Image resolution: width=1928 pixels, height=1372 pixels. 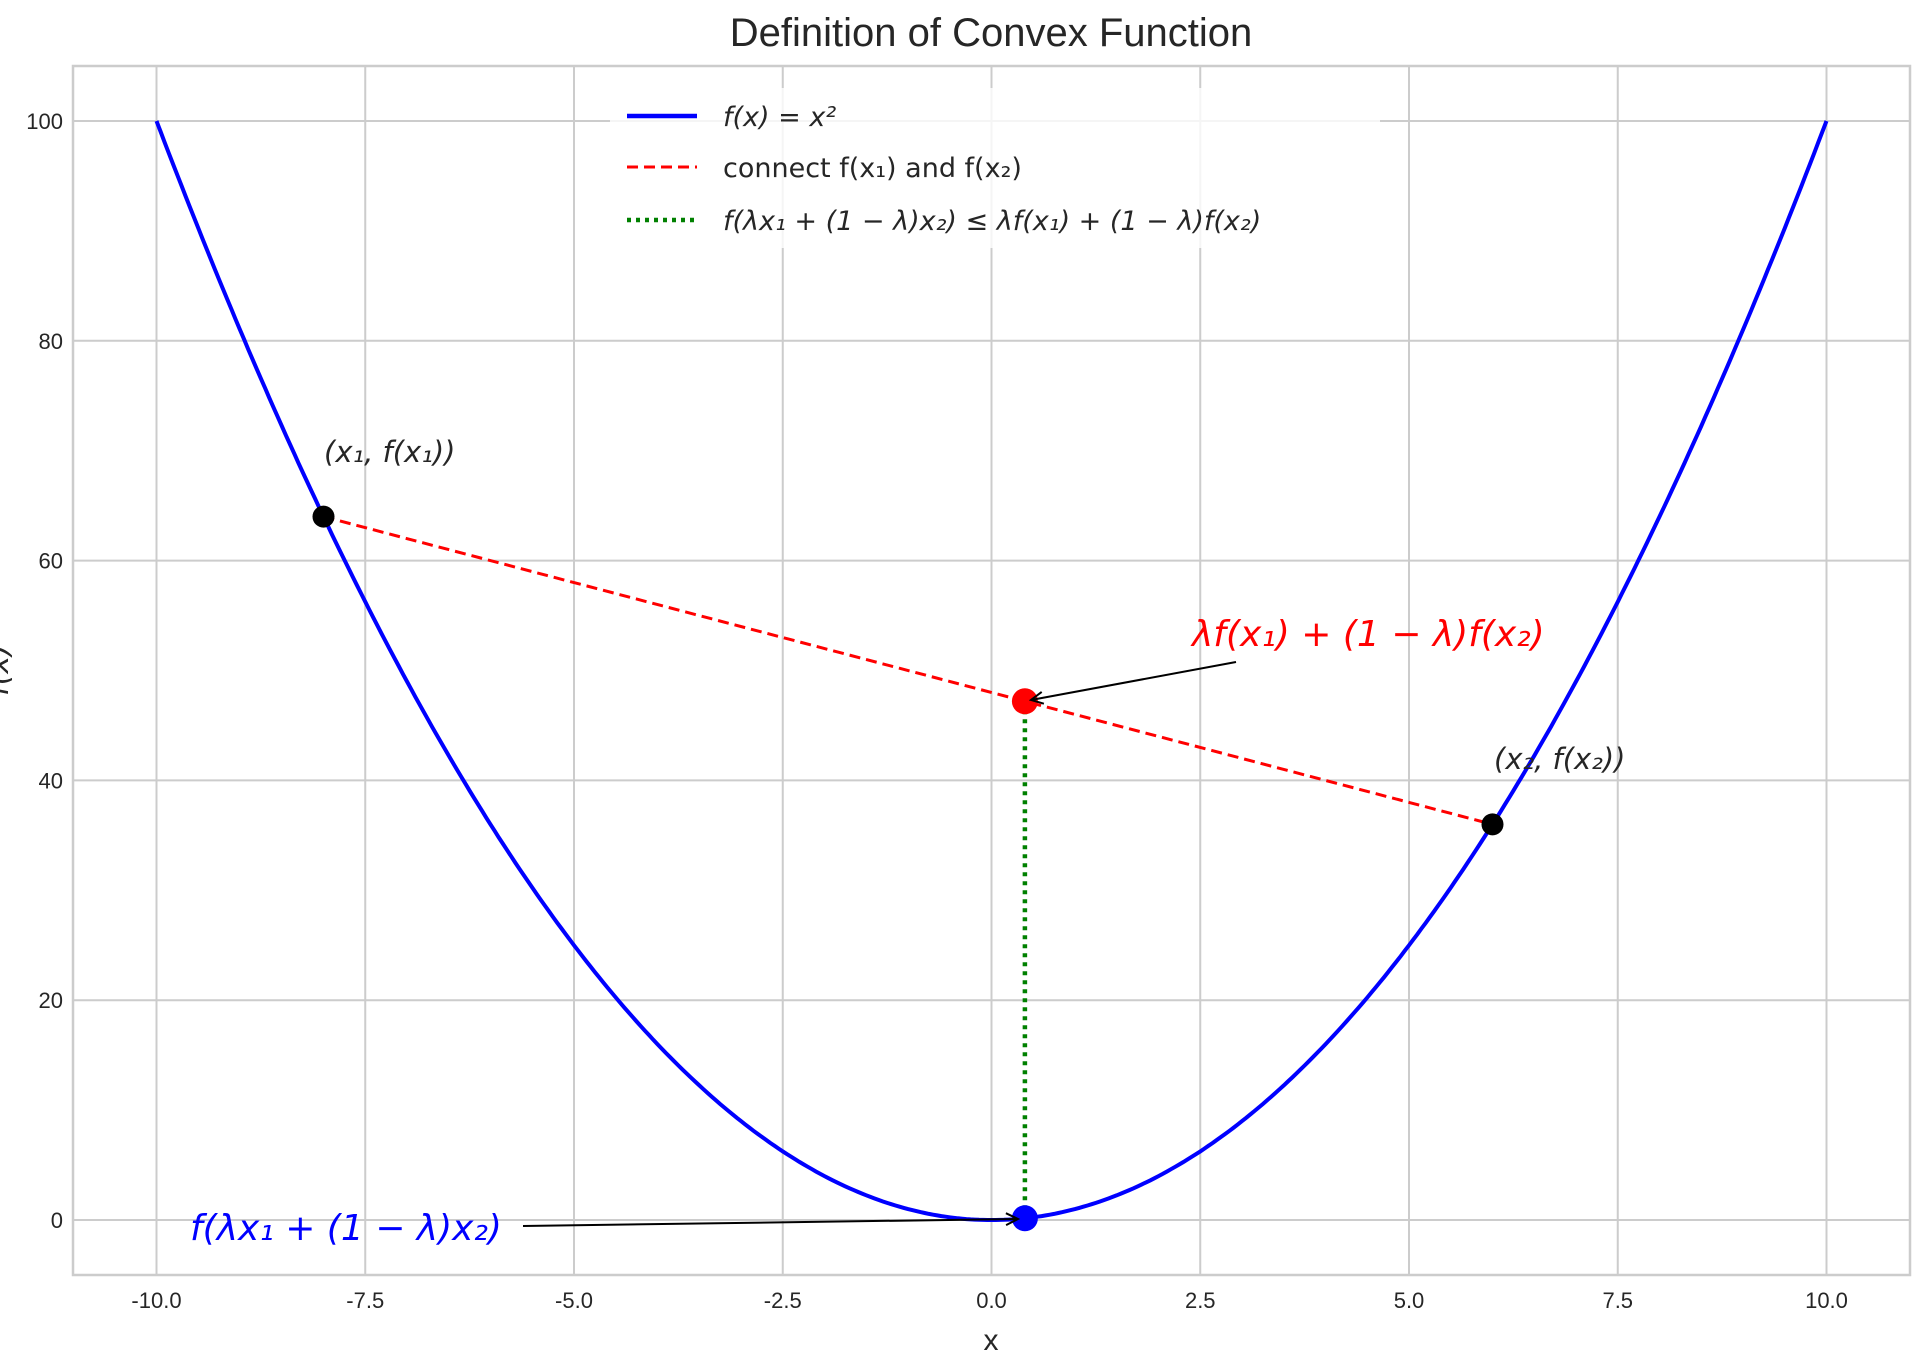 I want to click on x-tick-label: 0.0, so click(x=991, y=1300).